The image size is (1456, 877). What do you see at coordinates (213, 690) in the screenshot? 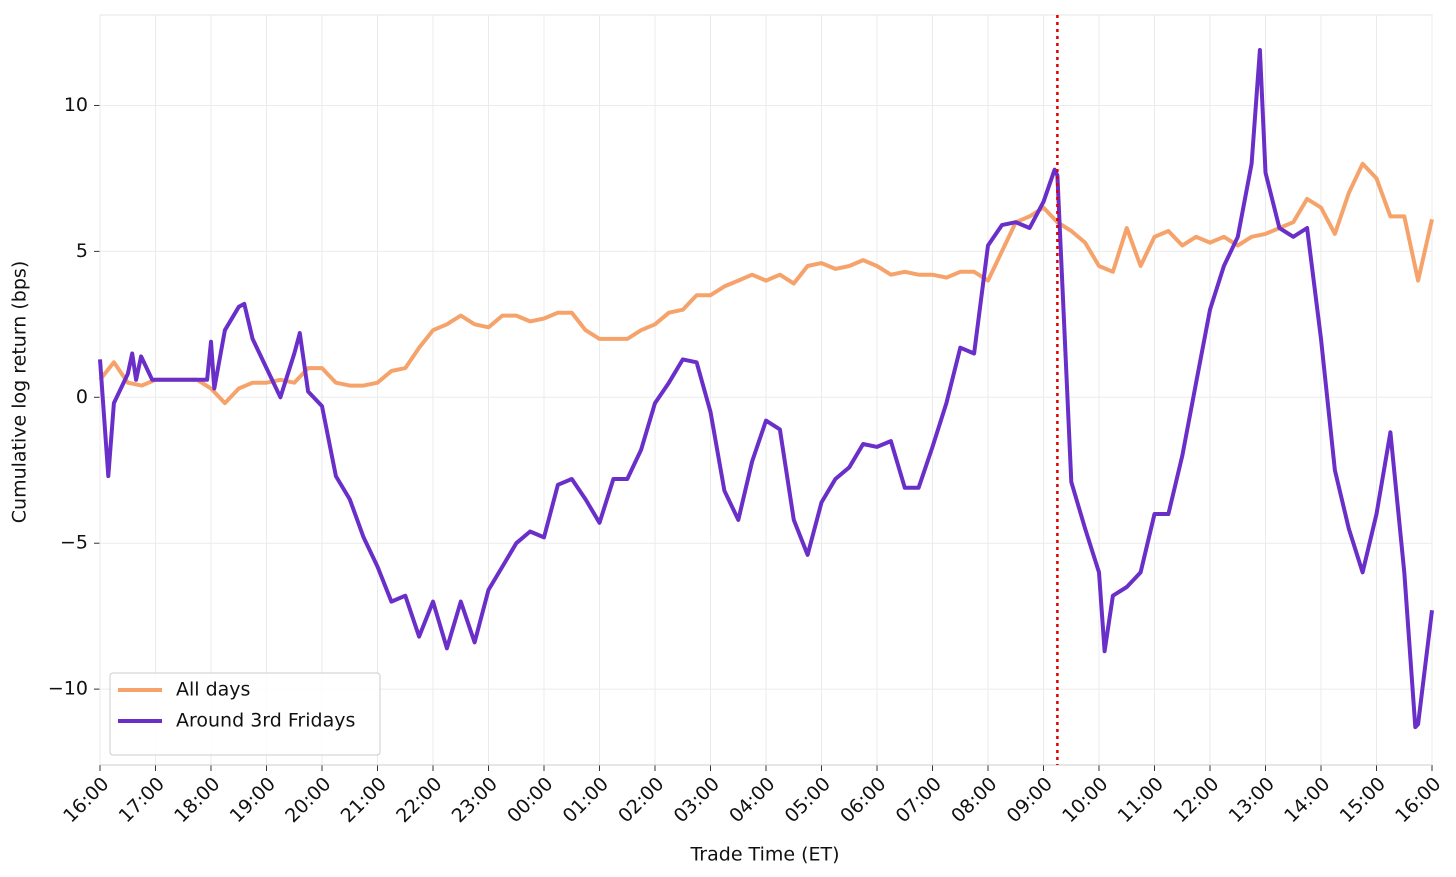
I see `legend-label: All days` at bounding box center [213, 690].